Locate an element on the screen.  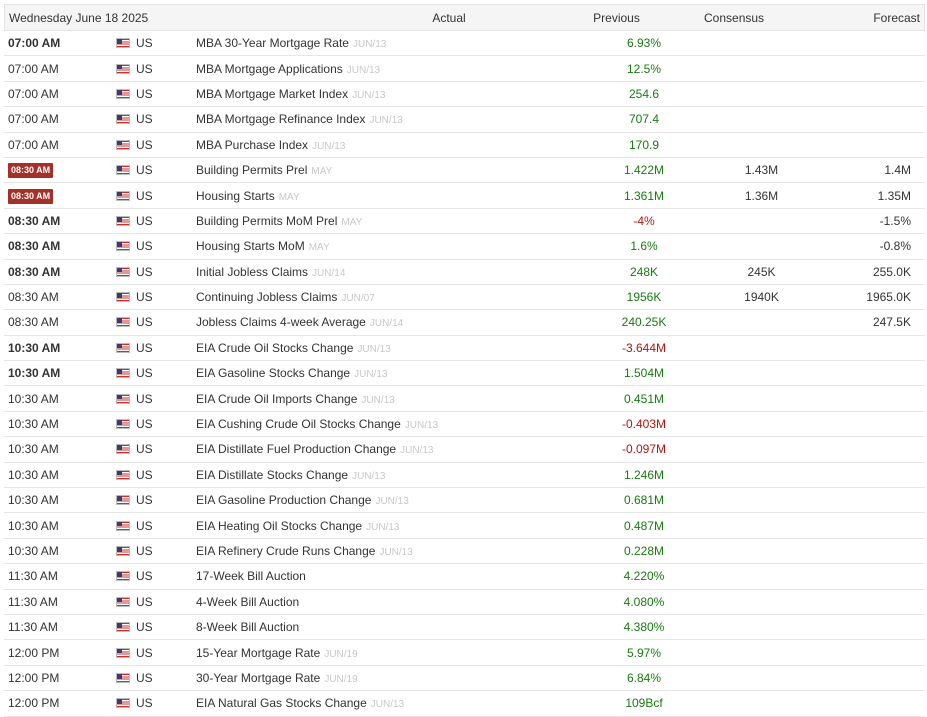
previous-value: 4.380% is located at coordinates (644, 627).